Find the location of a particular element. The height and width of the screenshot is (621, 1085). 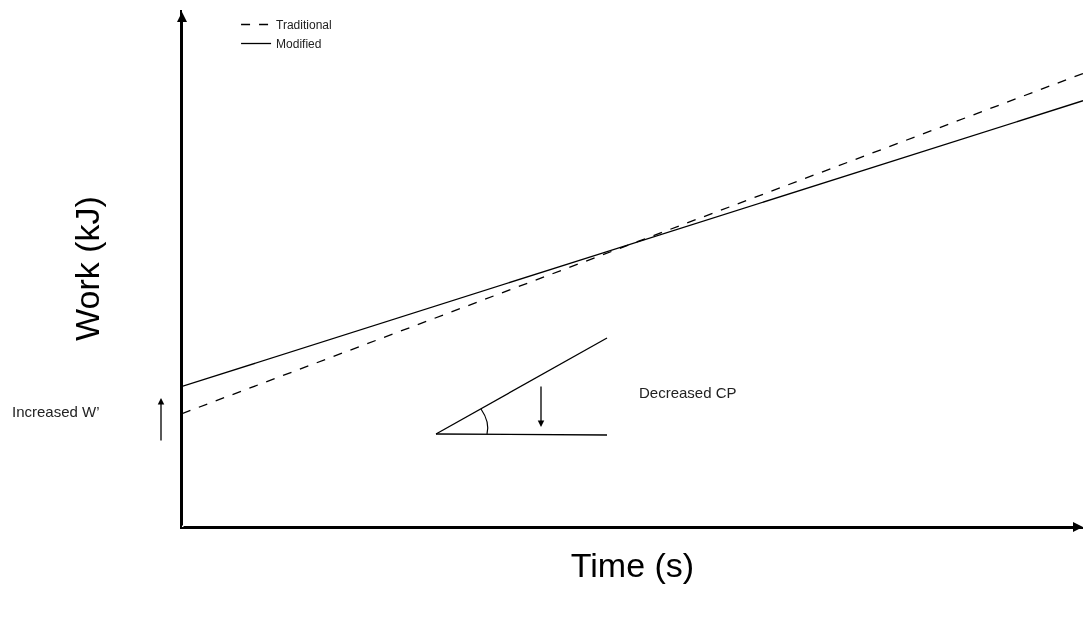

annotation: Decreased CP is located at coordinates (688, 392).